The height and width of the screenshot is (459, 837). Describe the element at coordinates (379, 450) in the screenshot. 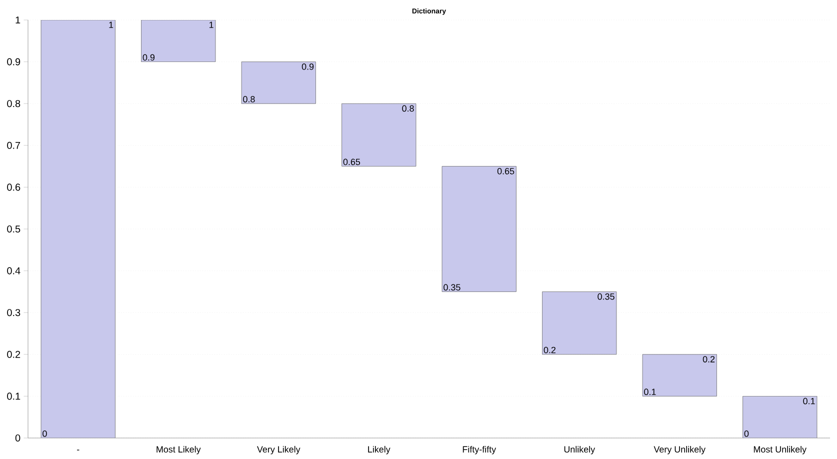

I see `x-tick-label: Likely` at that location.